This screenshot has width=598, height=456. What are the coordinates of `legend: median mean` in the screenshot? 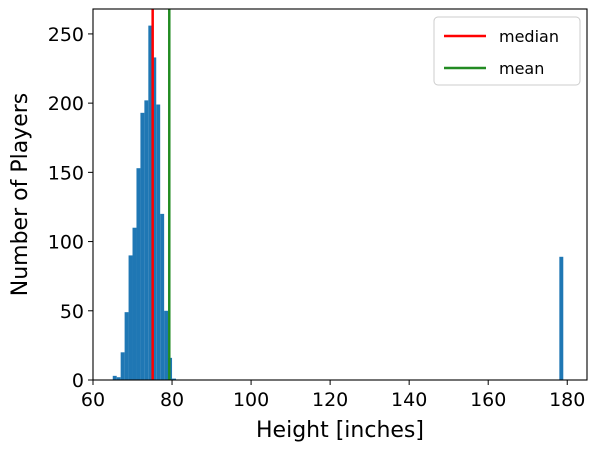 It's located at (507, 51).